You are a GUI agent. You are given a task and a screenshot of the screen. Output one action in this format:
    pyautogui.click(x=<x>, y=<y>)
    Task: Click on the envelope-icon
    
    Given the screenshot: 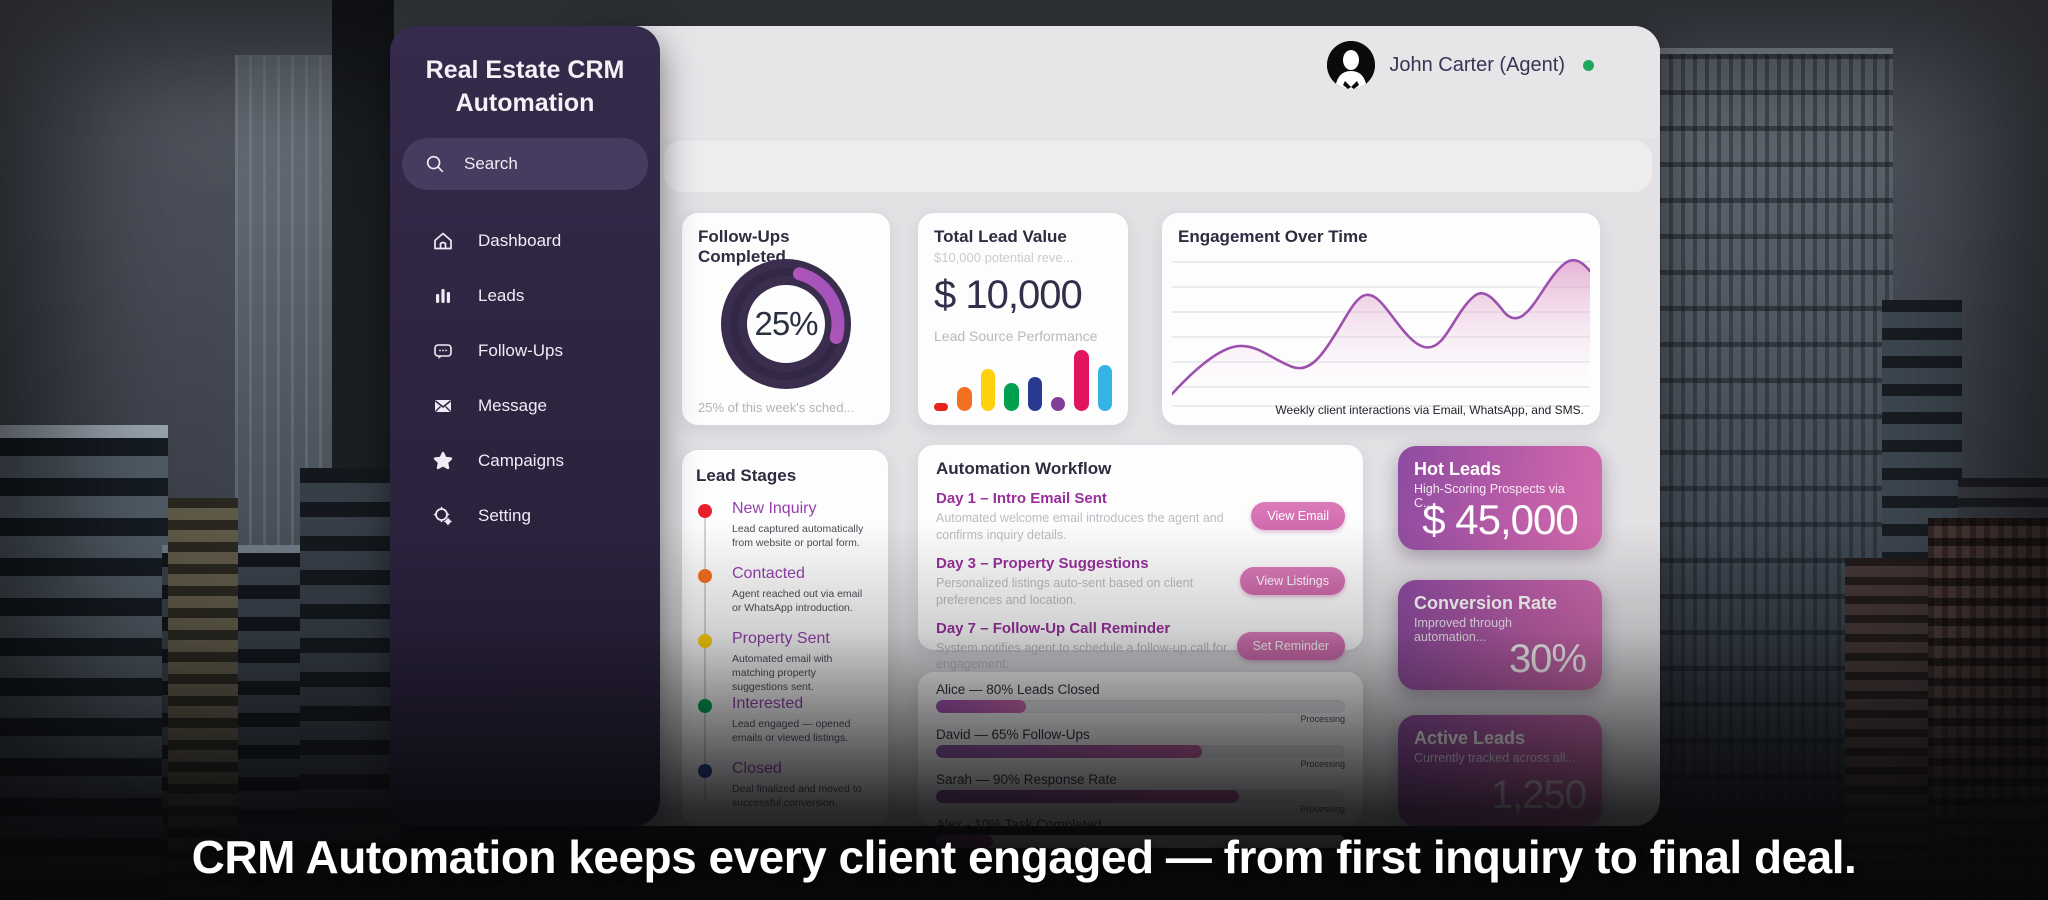 What is the action you would take?
    pyautogui.click(x=443, y=406)
    